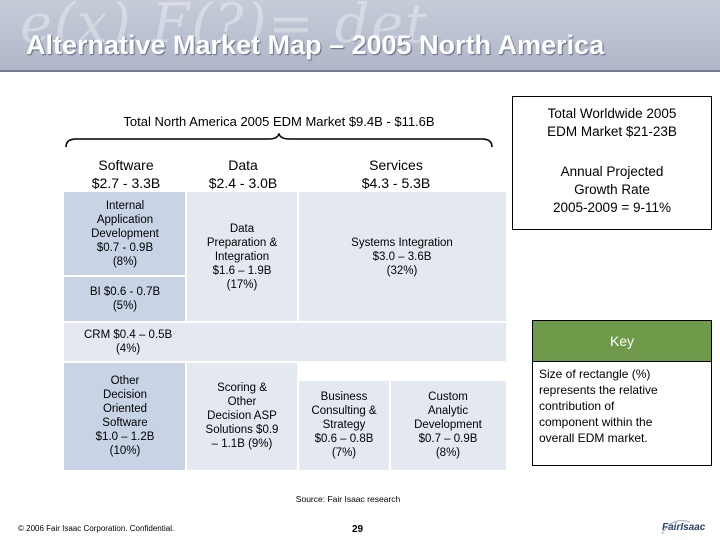 The width and height of the screenshot is (720, 540). What do you see at coordinates (396, 174) in the screenshot?
I see `column-services: Services $4.3 - 5.3B` at bounding box center [396, 174].